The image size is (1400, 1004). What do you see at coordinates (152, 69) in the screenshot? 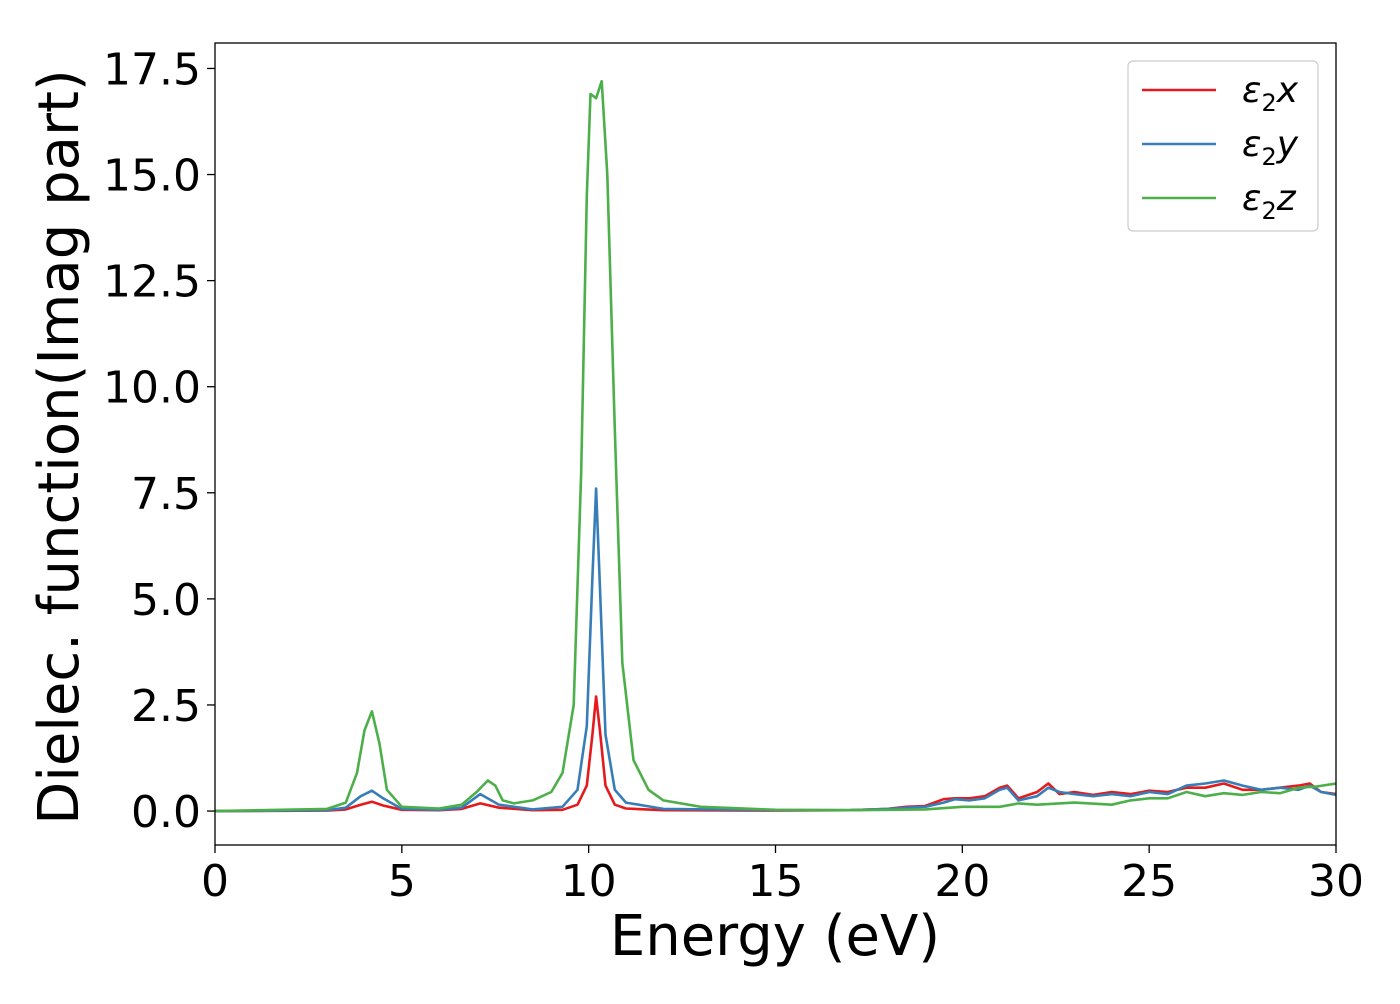
I see `y-tick-label: 17.5` at bounding box center [152, 69].